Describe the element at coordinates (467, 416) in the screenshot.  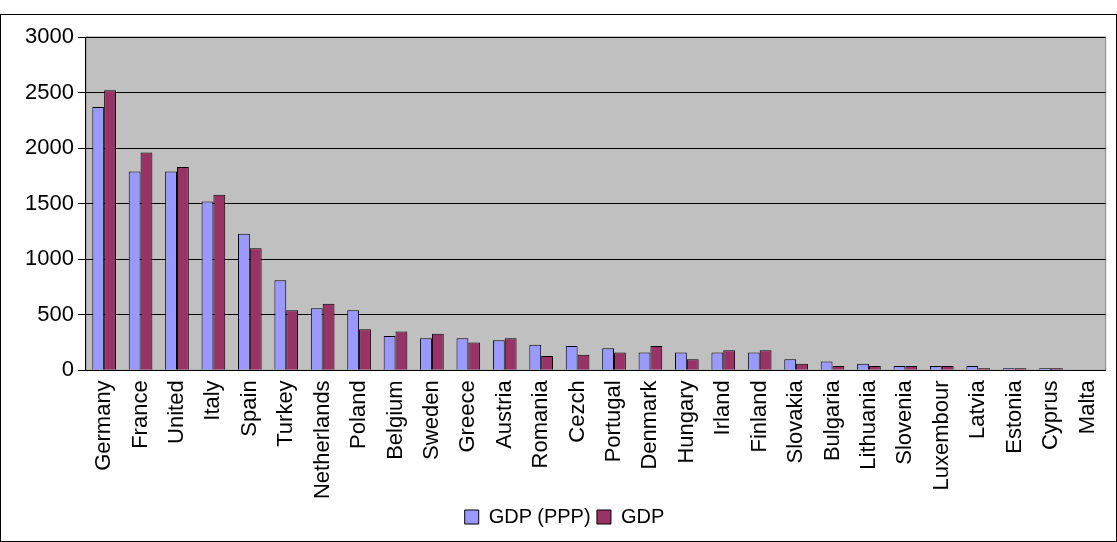
I see `x-tick-label: Greece` at that location.